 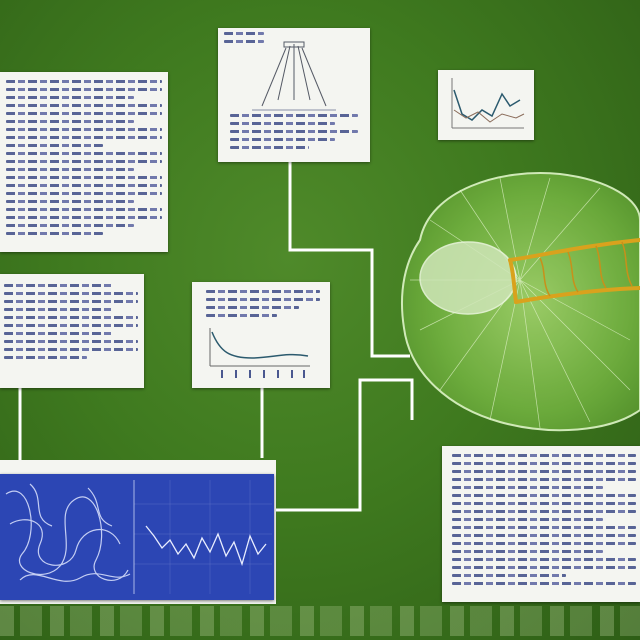 I want to click on text-card-top-left, so click(x=84, y=162).